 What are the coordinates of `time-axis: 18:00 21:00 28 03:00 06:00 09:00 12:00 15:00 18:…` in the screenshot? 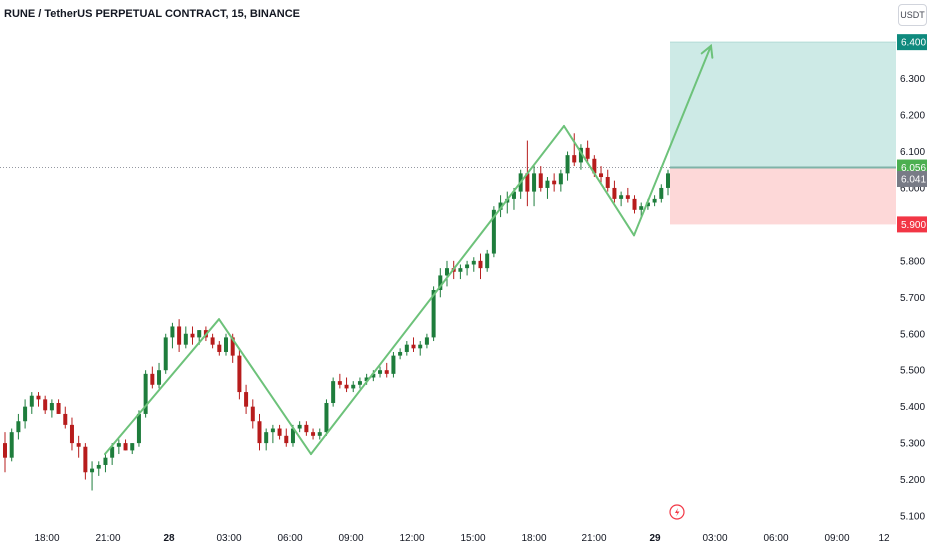 It's located at (462, 538).